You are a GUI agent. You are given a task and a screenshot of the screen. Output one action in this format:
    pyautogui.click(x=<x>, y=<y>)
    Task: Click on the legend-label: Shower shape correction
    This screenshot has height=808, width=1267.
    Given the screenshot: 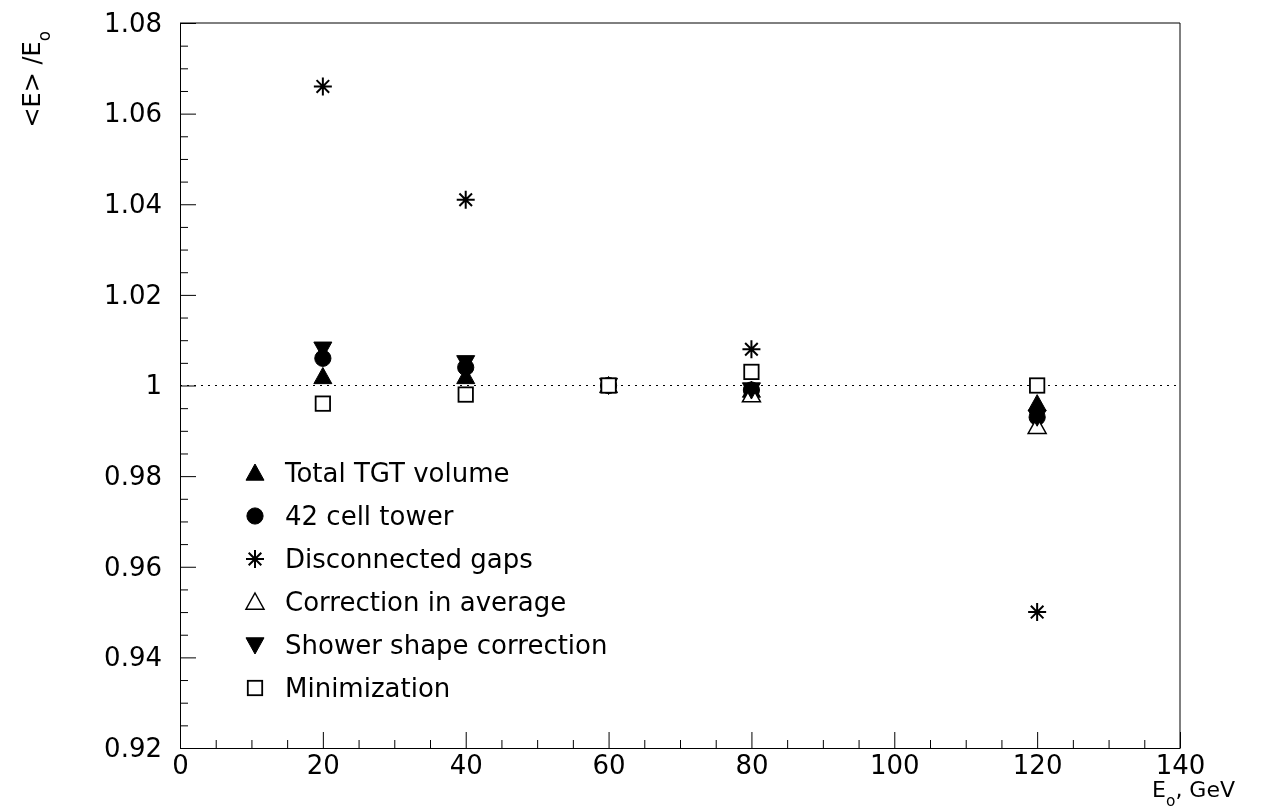 What is the action you would take?
    pyautogui.click(x=446, y=645)
    